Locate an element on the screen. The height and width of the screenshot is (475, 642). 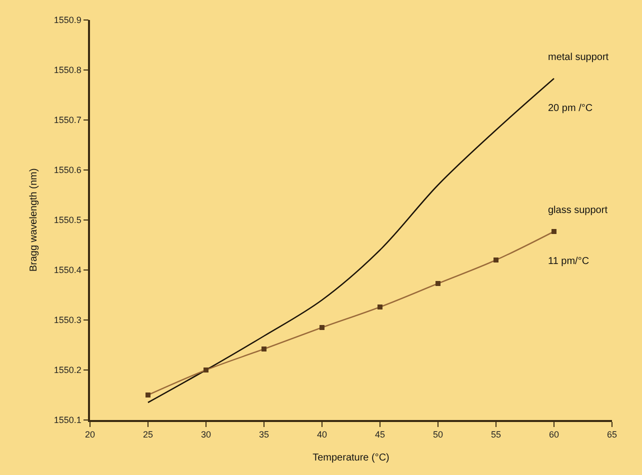
y-tick-label: 1550.1 is located at coordinates (68, 420).